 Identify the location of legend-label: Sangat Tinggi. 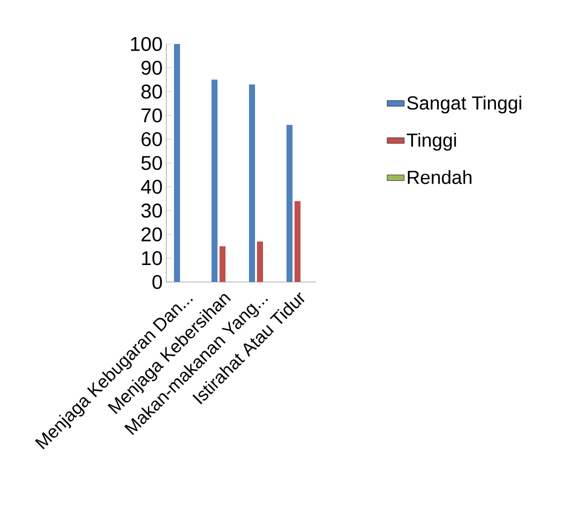
(464, 105).